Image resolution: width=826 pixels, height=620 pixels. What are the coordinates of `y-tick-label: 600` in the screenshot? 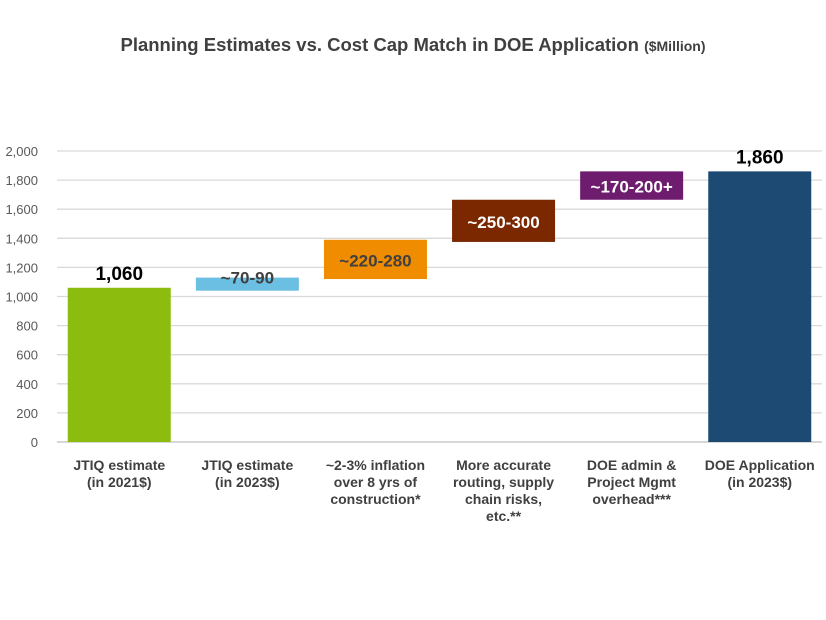 It's located at (27, 355).